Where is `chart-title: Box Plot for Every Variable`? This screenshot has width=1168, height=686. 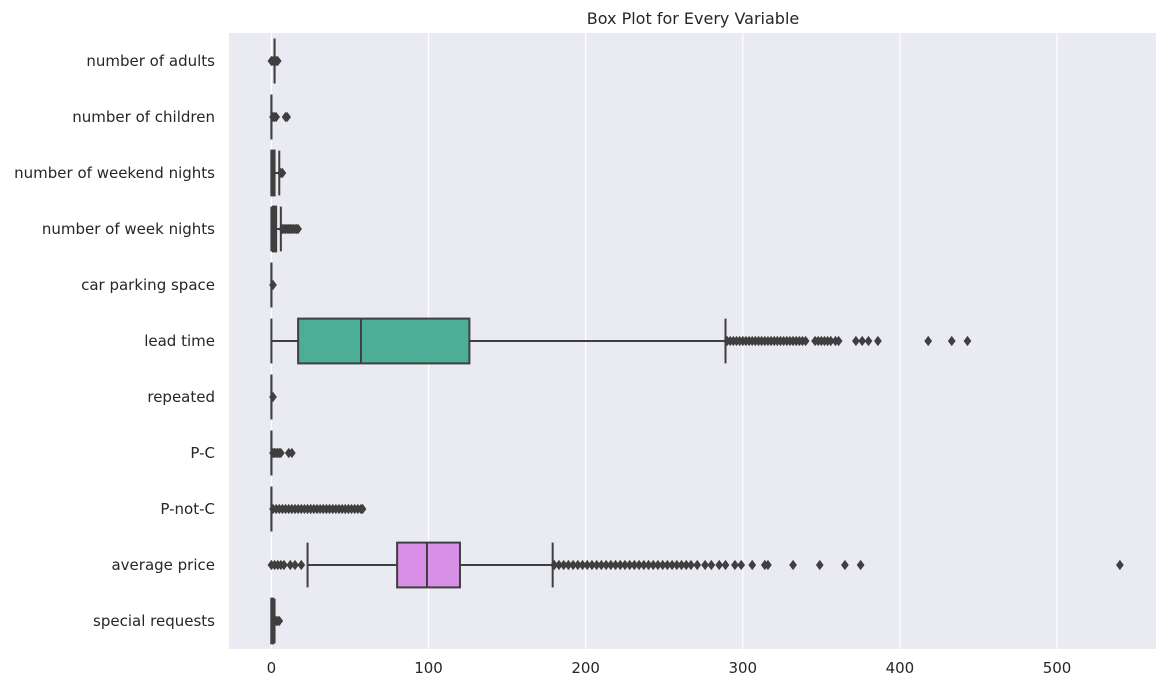
chart-title: Box Plot for Every Variable is located at coordinates (693, 18).